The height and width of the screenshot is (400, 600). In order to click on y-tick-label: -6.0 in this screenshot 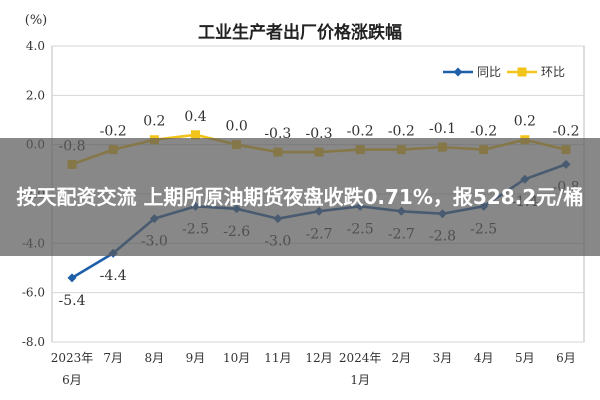, I will do `click(33, 293)`.